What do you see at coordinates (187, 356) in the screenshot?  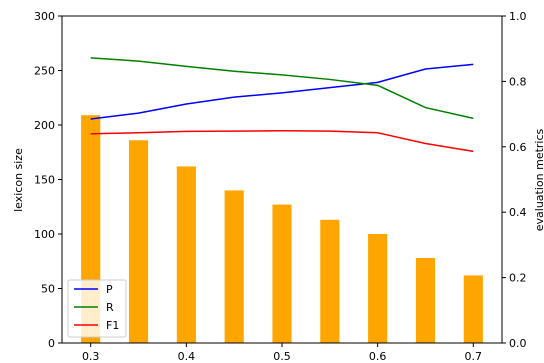 I see `x-tick-label: 0.4` at bounding box center [187, 356].